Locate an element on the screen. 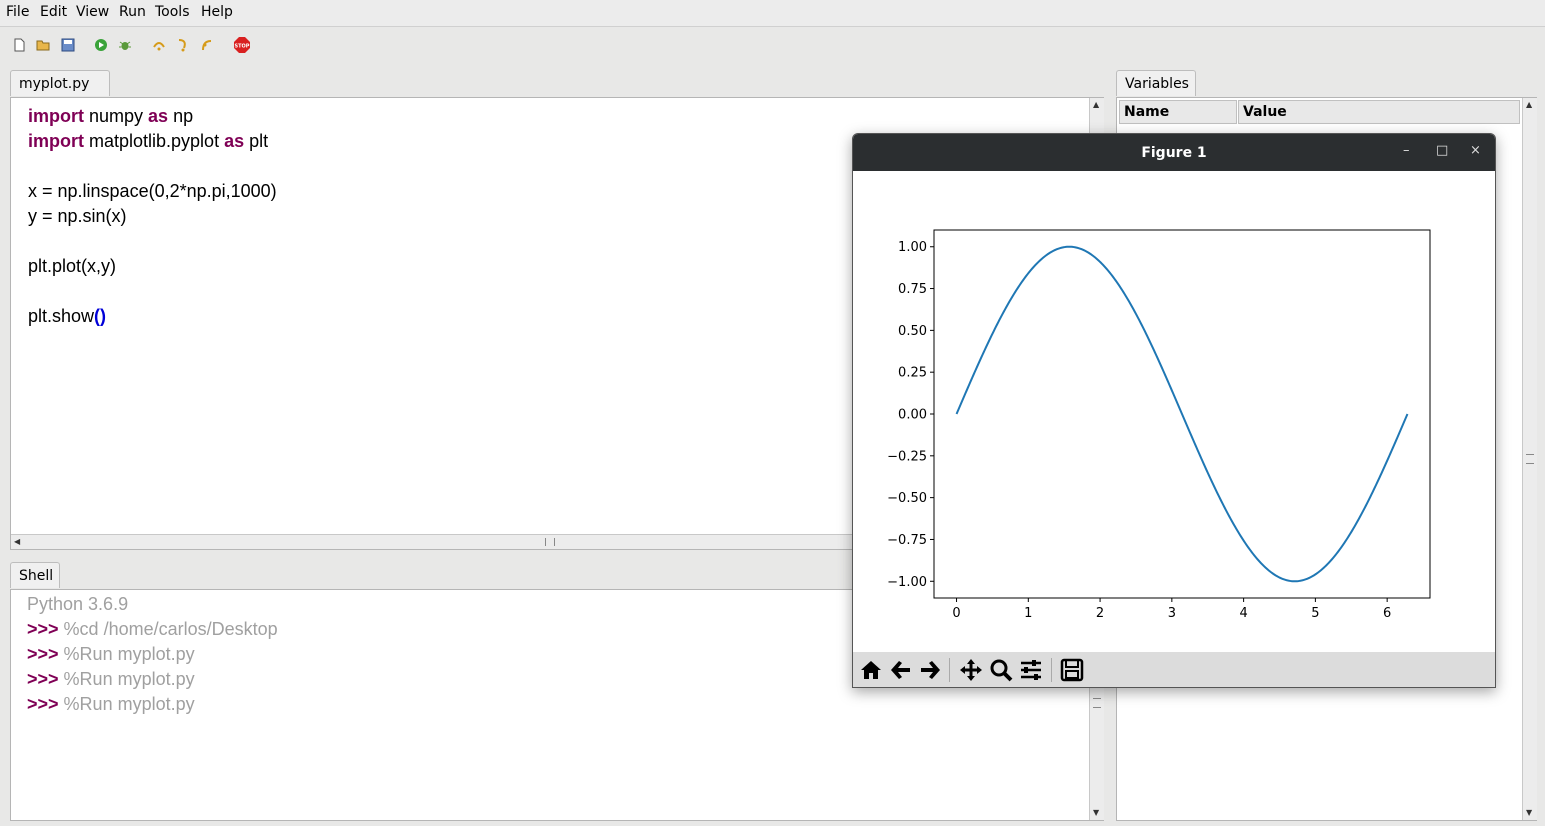  figure-title-bar: Figure 1 – □ × is located at coordinates (1174, 152).